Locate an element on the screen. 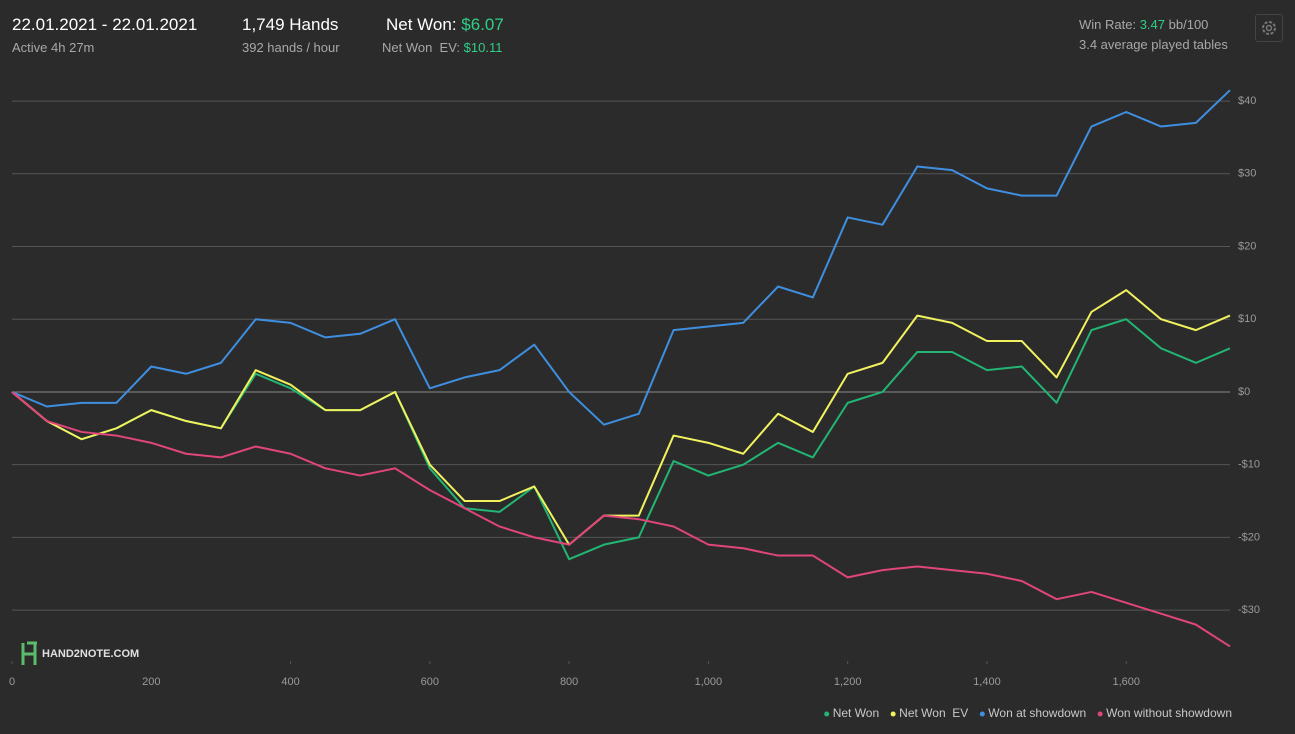 The height and width of the screenshot is (734, 1295). y-tick-label: -$10 is located at coordinates (1249, 465).